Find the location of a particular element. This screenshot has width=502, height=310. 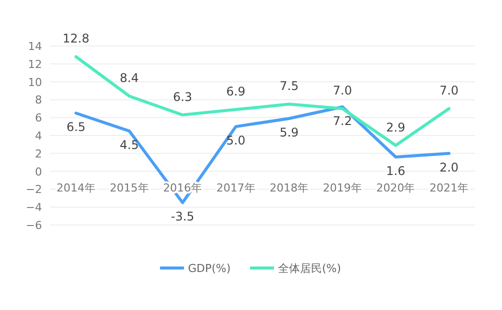

data-label: 2.9 is located at coordinates (396, 127).